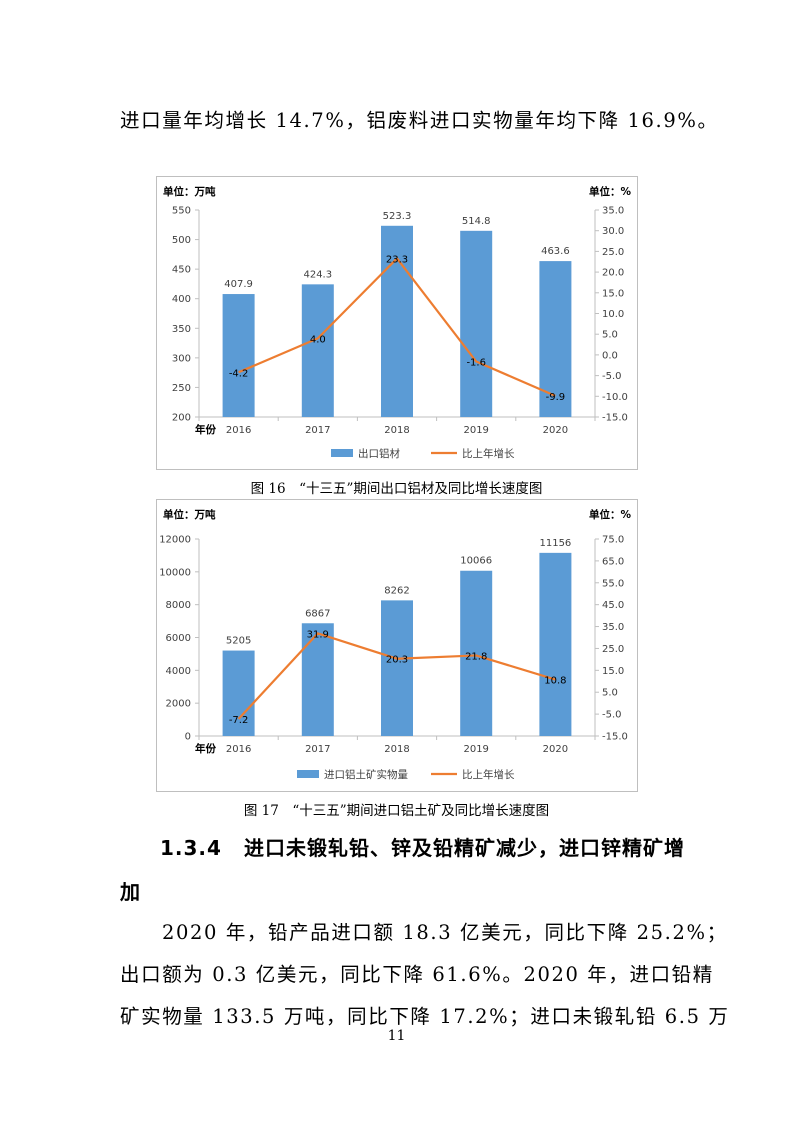 The image size is (793, 1122). I want to click on line-data-label: 31.9, so click(318, 634).